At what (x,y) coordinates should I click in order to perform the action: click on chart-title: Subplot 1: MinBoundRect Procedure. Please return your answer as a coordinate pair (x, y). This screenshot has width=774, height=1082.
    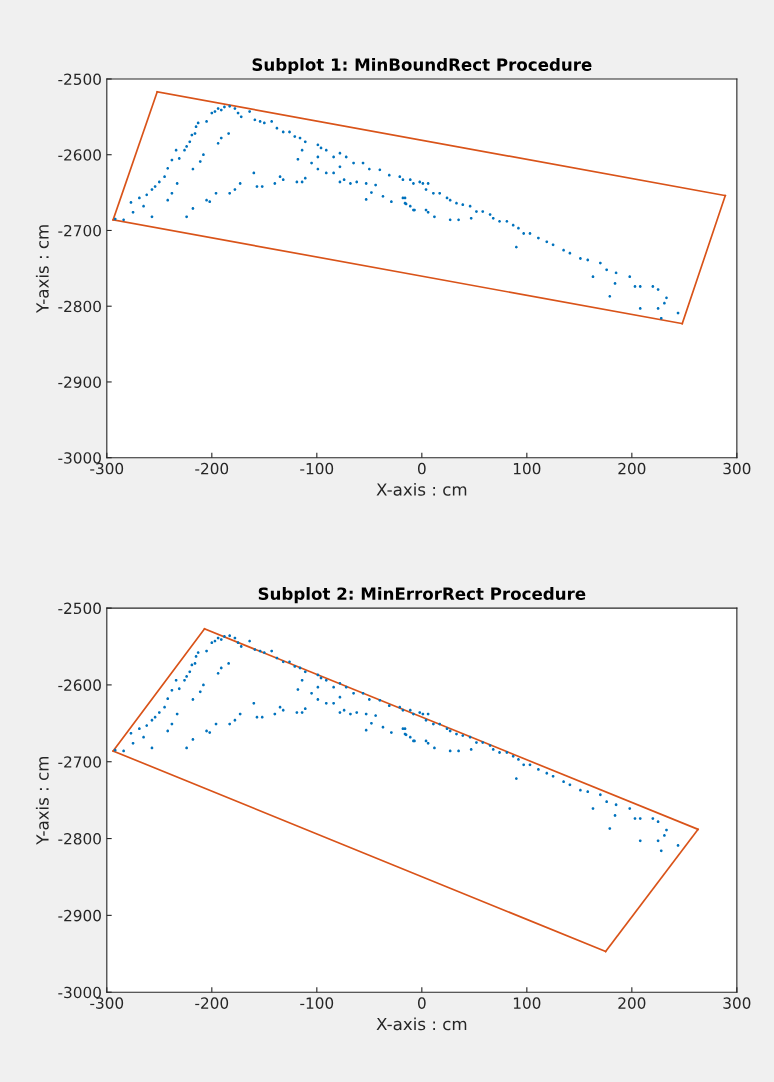
    Looking at the image, I should click on (422, 66).